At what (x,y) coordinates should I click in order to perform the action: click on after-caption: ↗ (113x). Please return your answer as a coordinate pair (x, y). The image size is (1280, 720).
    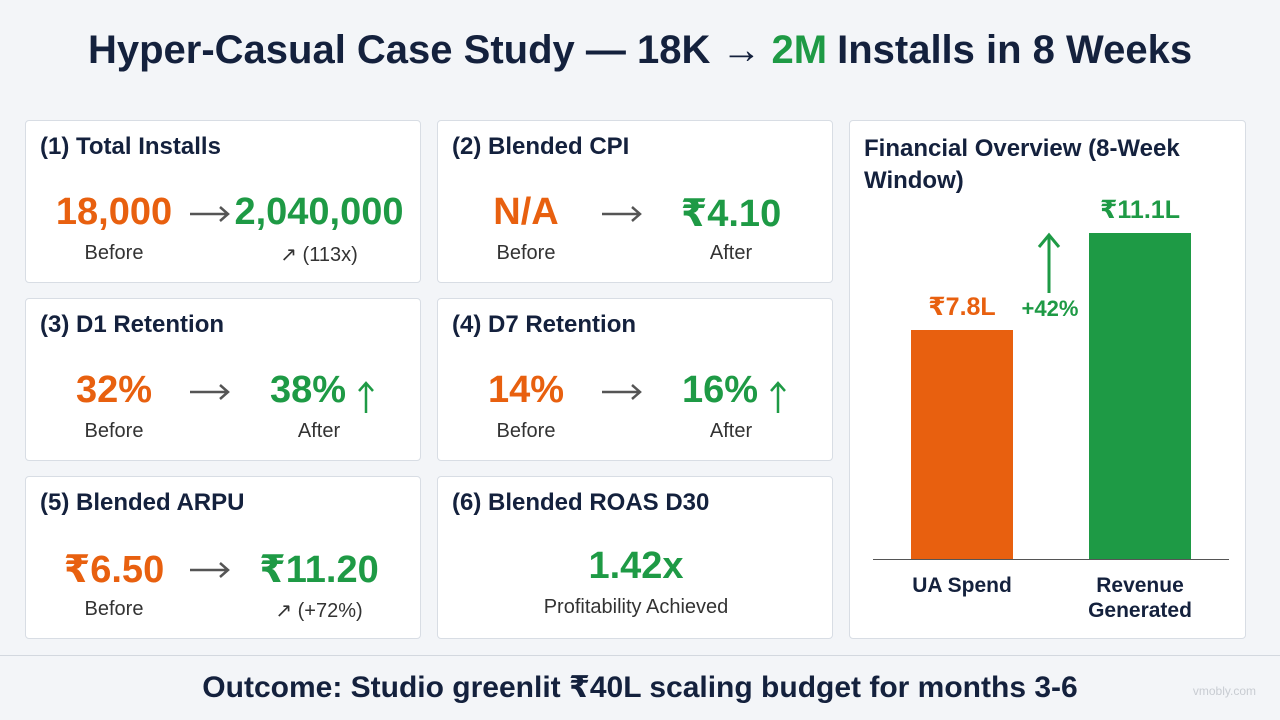
    Looking at the image, I should click on (319, 255).